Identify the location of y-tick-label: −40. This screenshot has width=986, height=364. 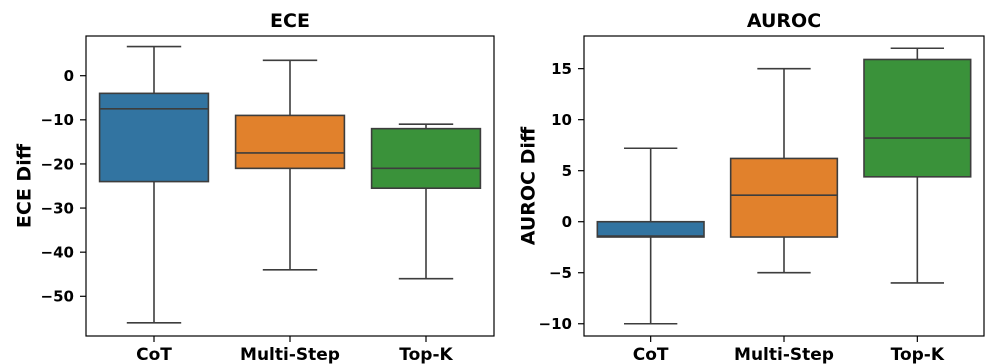
(57, 253).